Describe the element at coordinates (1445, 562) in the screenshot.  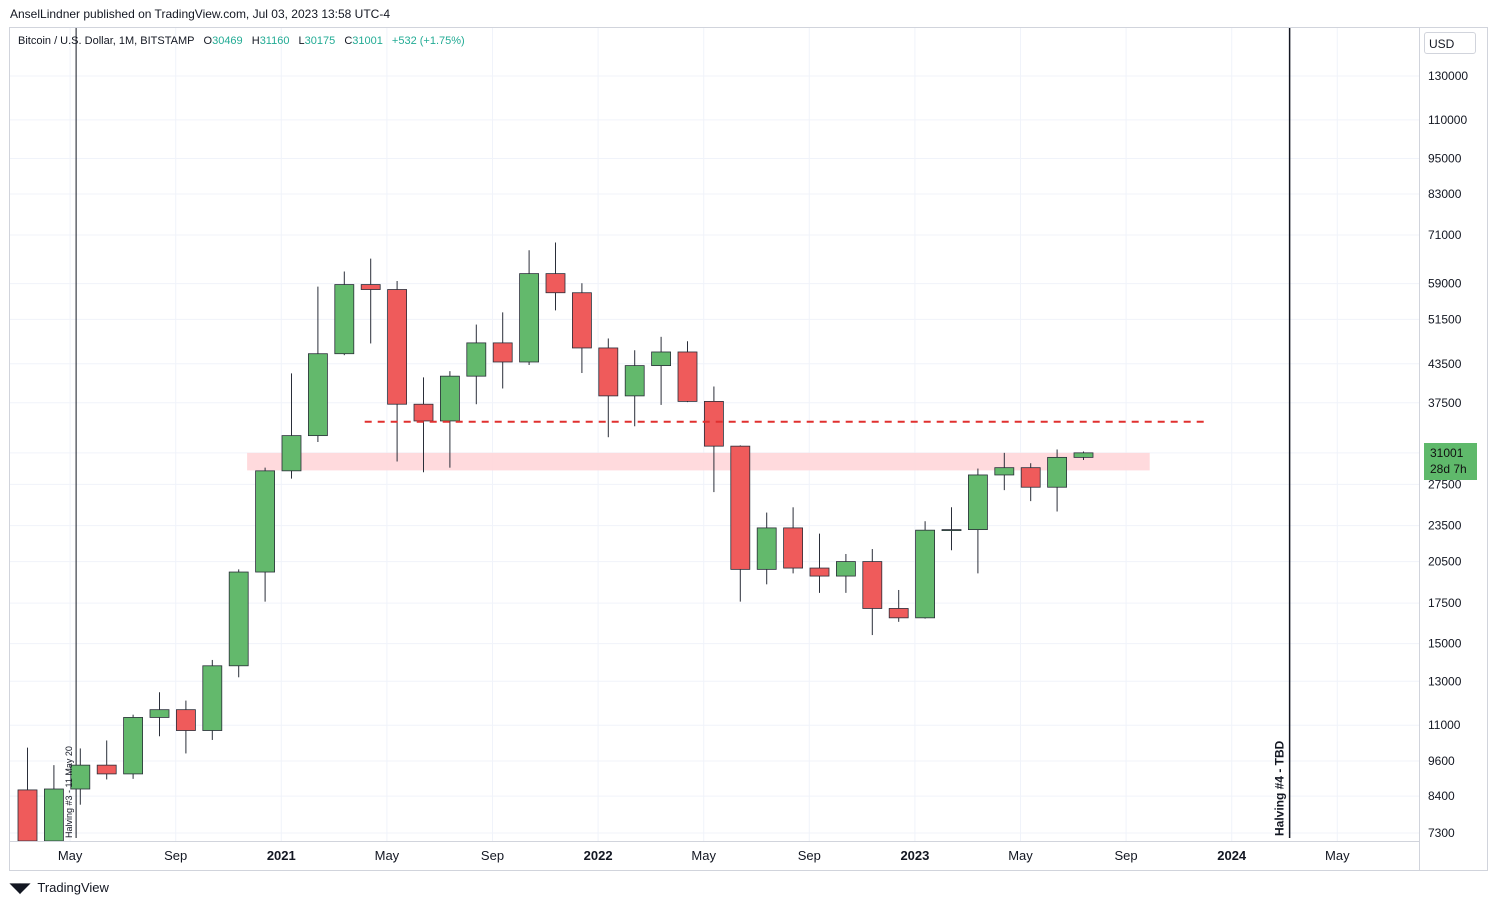
I see `price-tick-label: 20500` at that location.